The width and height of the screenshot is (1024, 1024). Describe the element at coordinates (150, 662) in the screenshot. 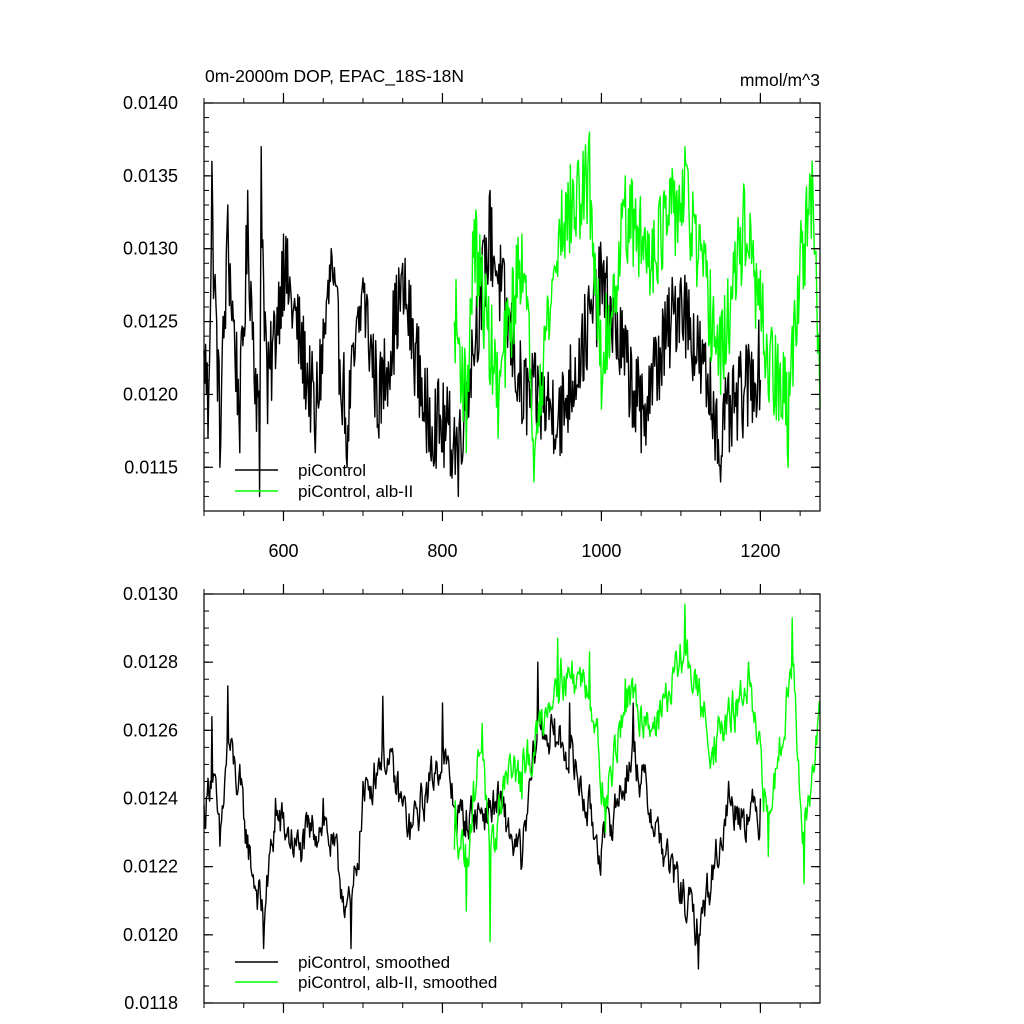

I see `y-tick-label: 0.0128` at that location.